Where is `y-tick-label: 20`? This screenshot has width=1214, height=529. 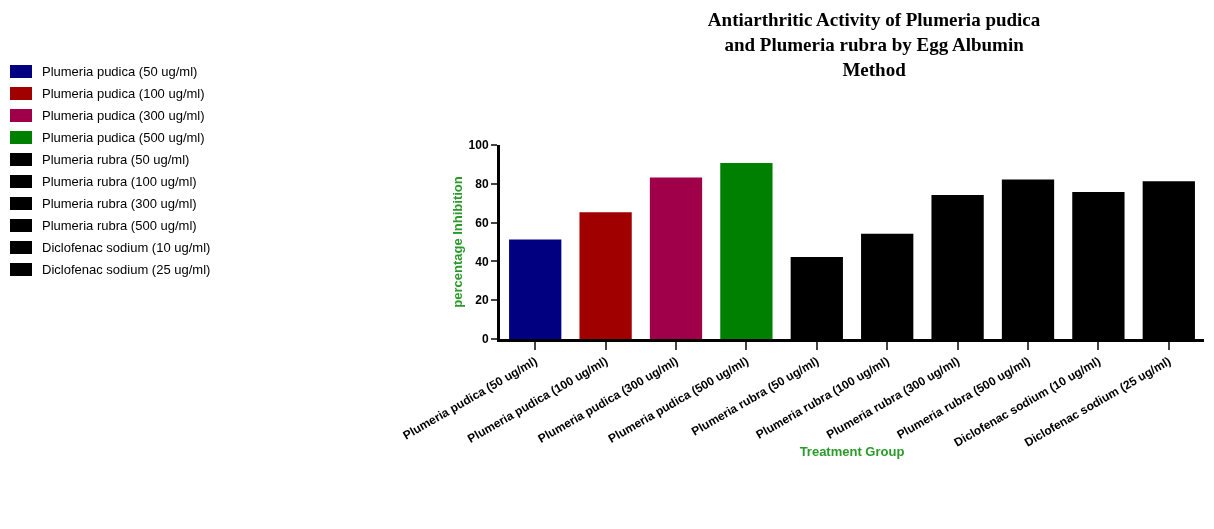 y-tick-label: 20 is located at coordinates (482, 300).